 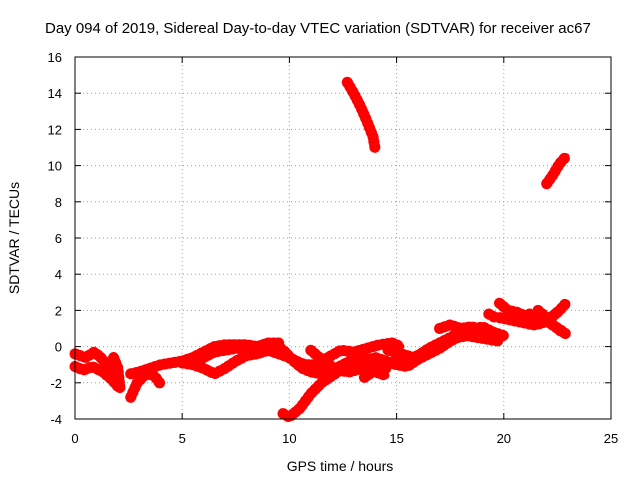 I want to click on x-tick-label: 25, so click(x=611, y=438).